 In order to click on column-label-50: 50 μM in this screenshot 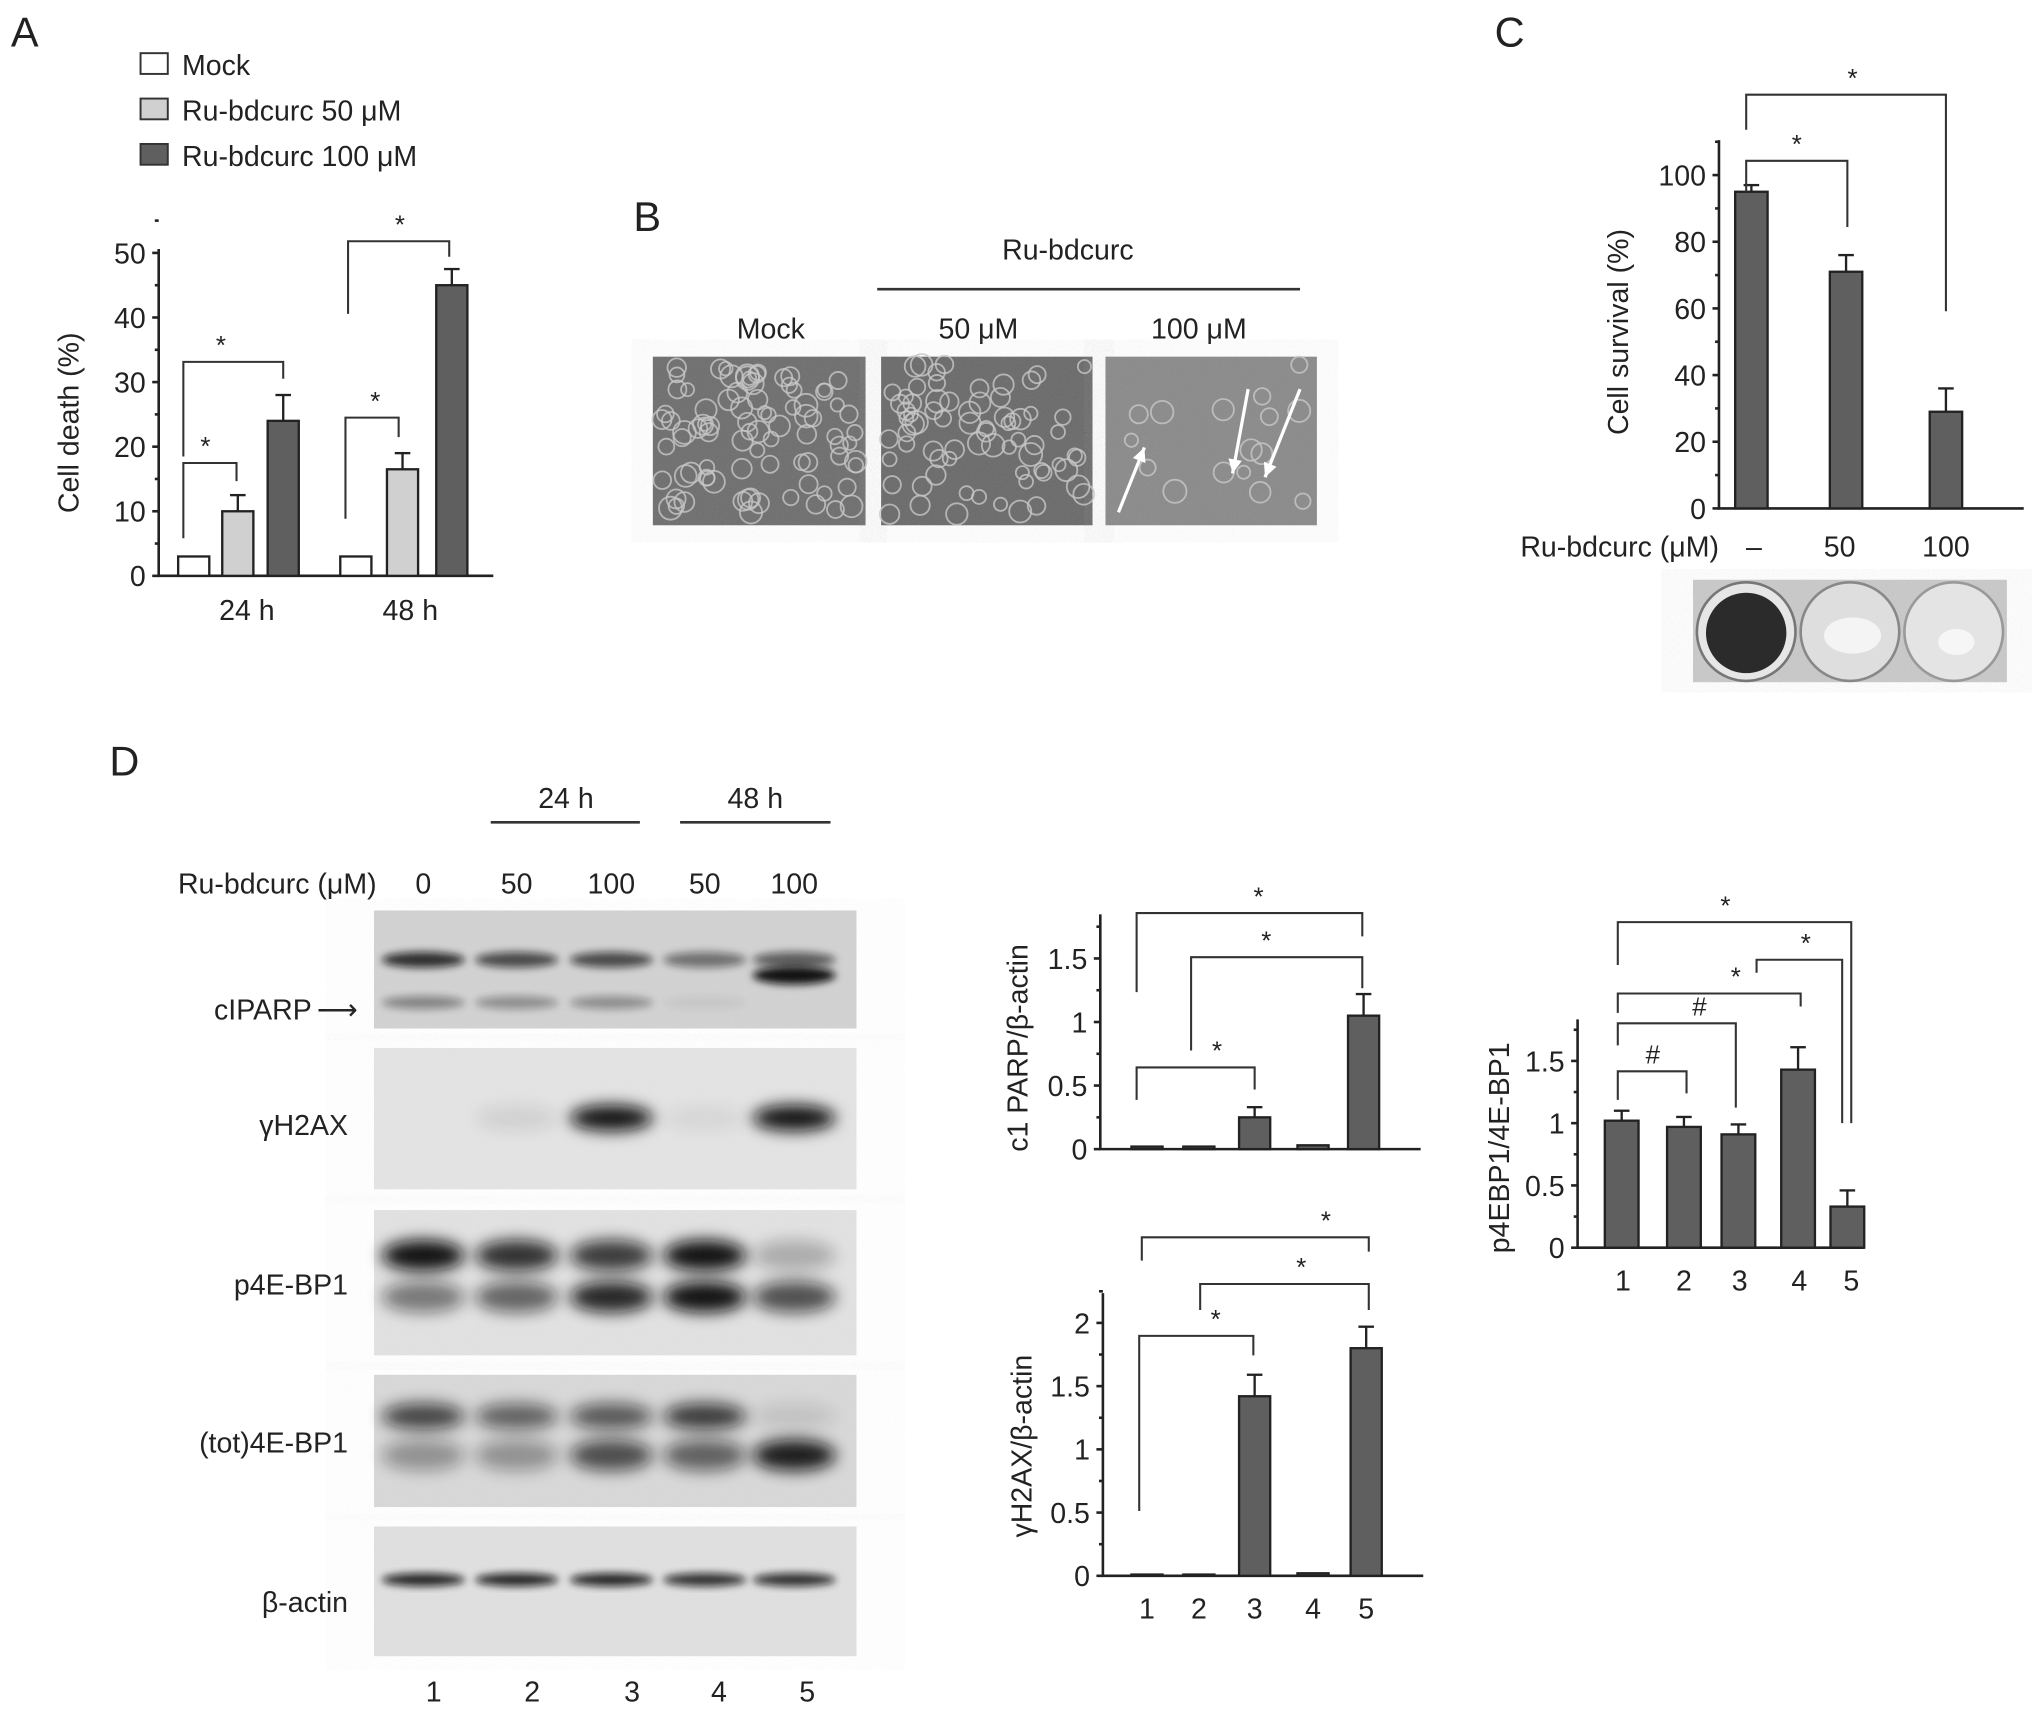, I will do `click(978, 330)`.